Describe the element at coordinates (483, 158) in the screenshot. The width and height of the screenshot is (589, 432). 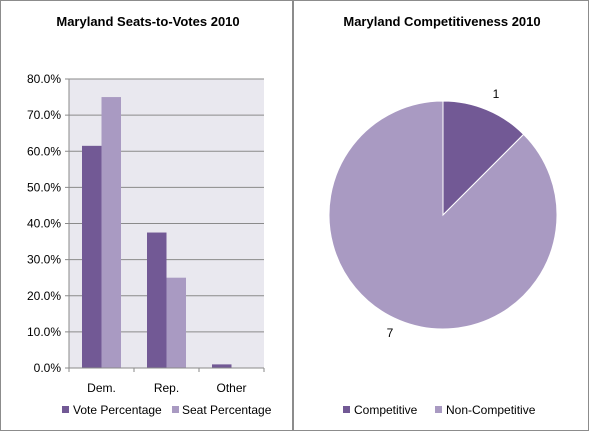
I see `pie-slice-competitive` at that location.